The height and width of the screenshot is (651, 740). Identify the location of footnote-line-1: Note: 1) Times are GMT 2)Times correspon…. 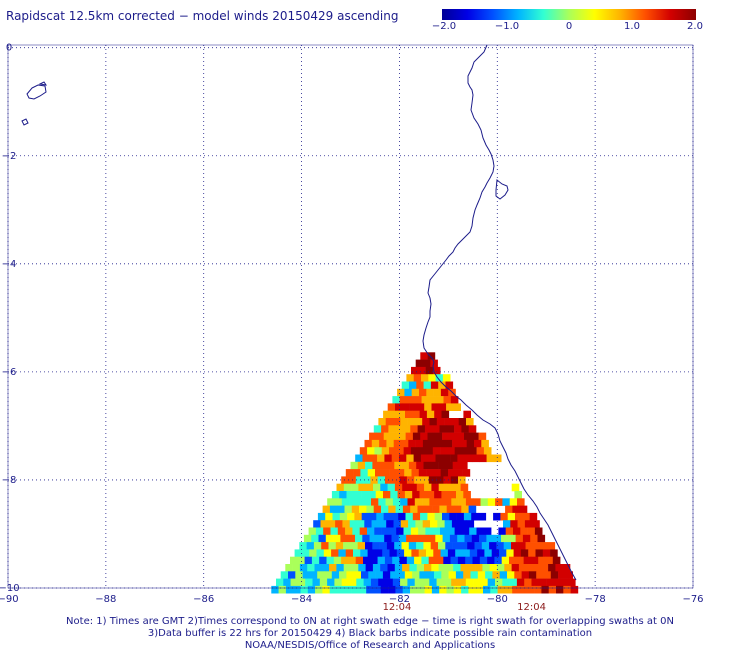
(370, 621).